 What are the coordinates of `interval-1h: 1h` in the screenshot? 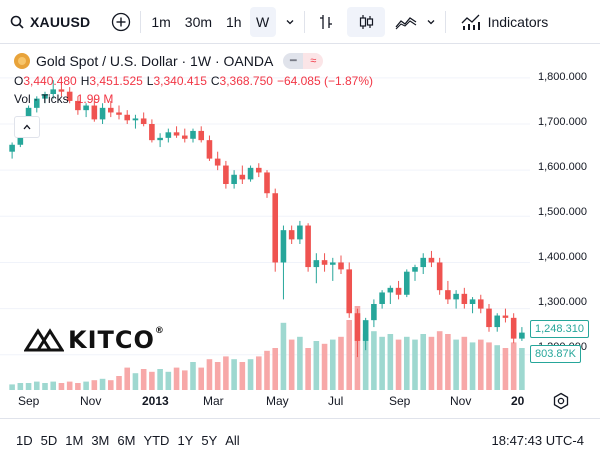 It's located at (234, 21).